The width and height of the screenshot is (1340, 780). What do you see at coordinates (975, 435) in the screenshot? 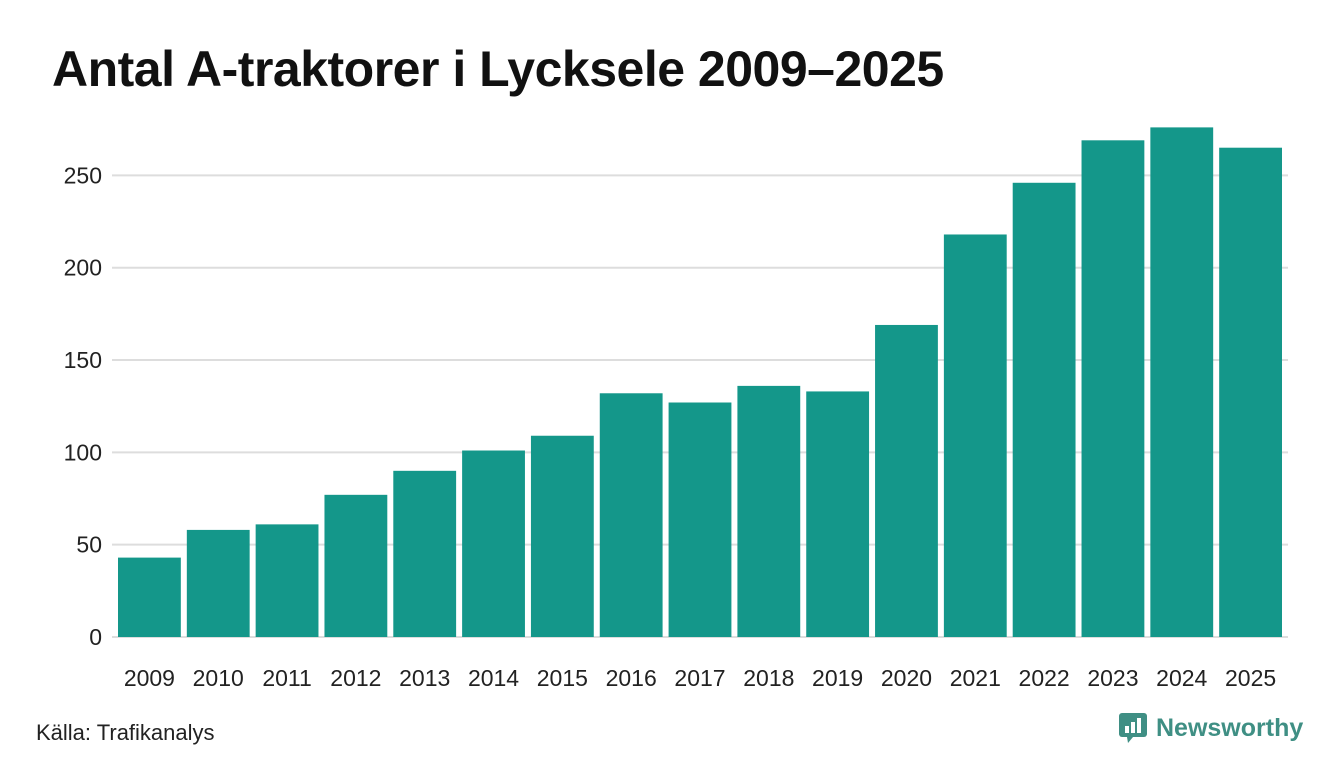
I see `bar-2021` at bounding box center [975, 435].